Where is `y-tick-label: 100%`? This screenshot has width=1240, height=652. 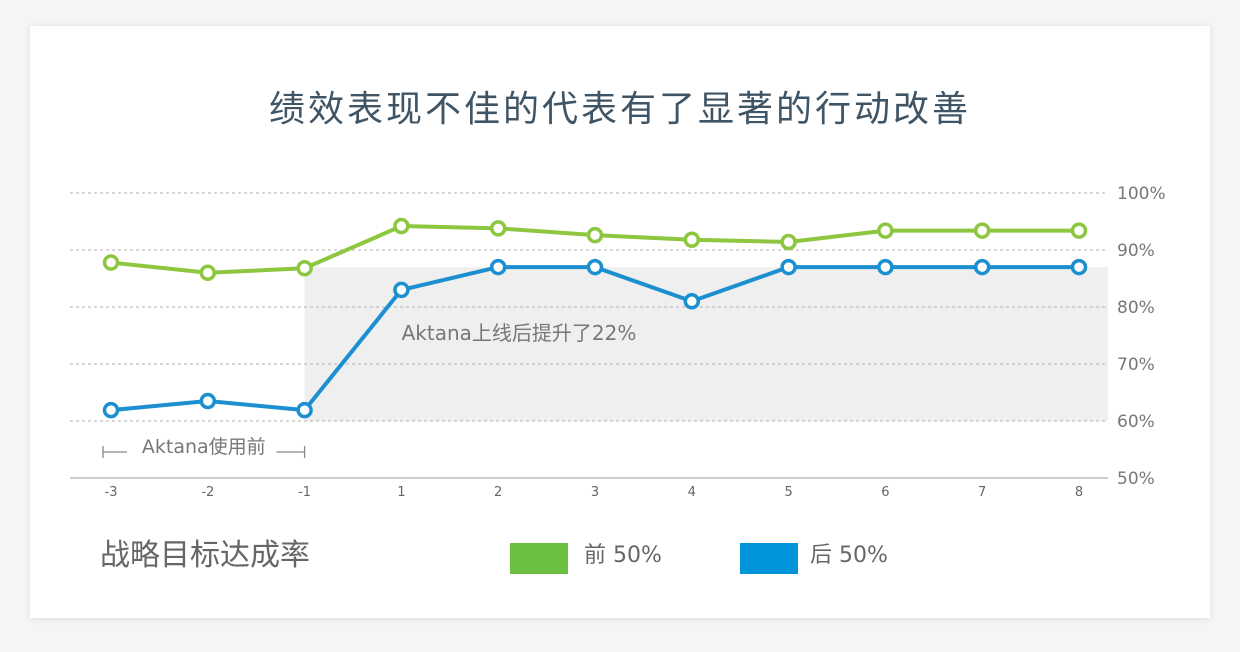
y-tick-label: 100% is located at coordinates (1141, 194).